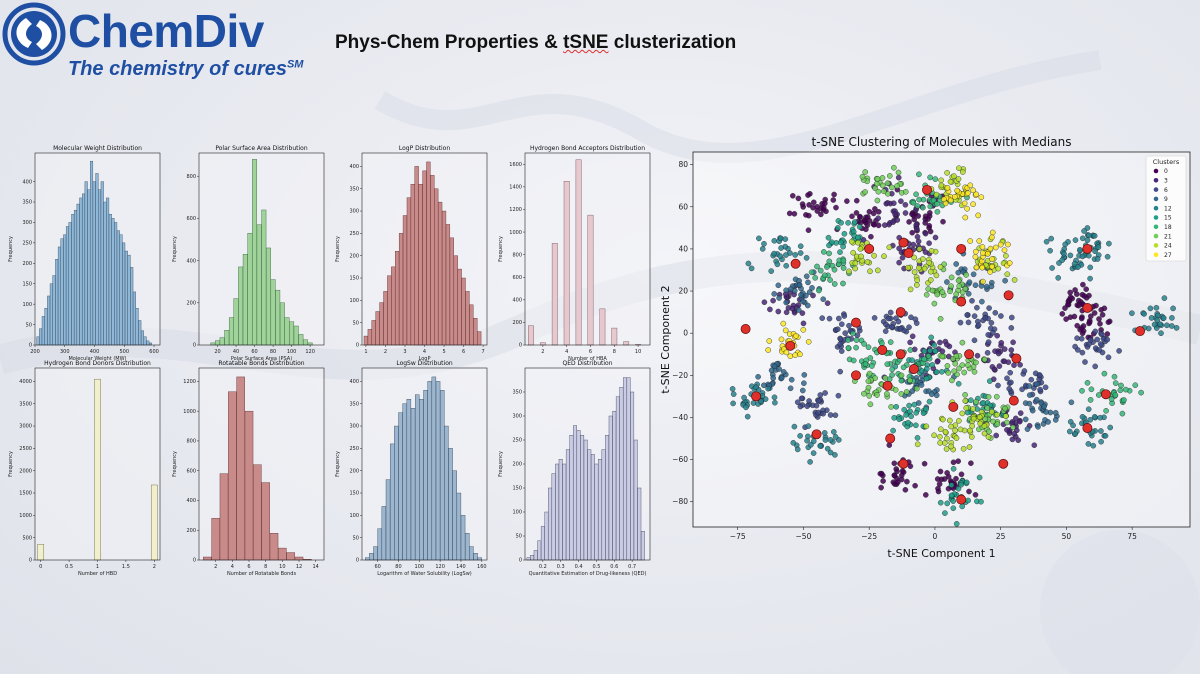 This screenshot has height=674, width=1200. What do you see at coordinates (356, 323) in the screenshot?
I see `y-tick-label: 50` at bounding box center [356, 323].